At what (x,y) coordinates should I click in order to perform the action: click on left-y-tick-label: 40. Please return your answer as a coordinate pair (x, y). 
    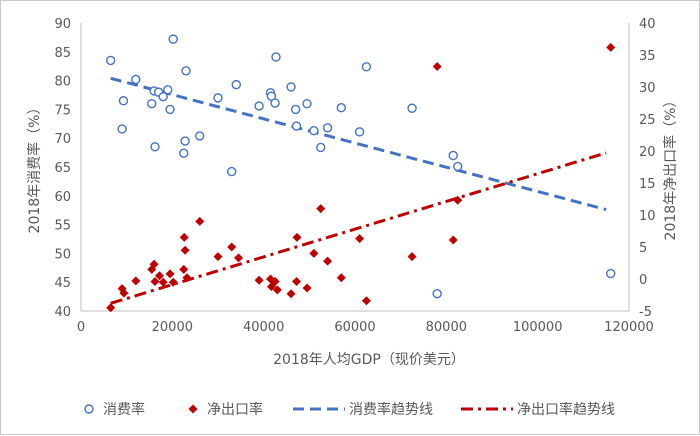
    Looking at the image, I should click on (62, 312).